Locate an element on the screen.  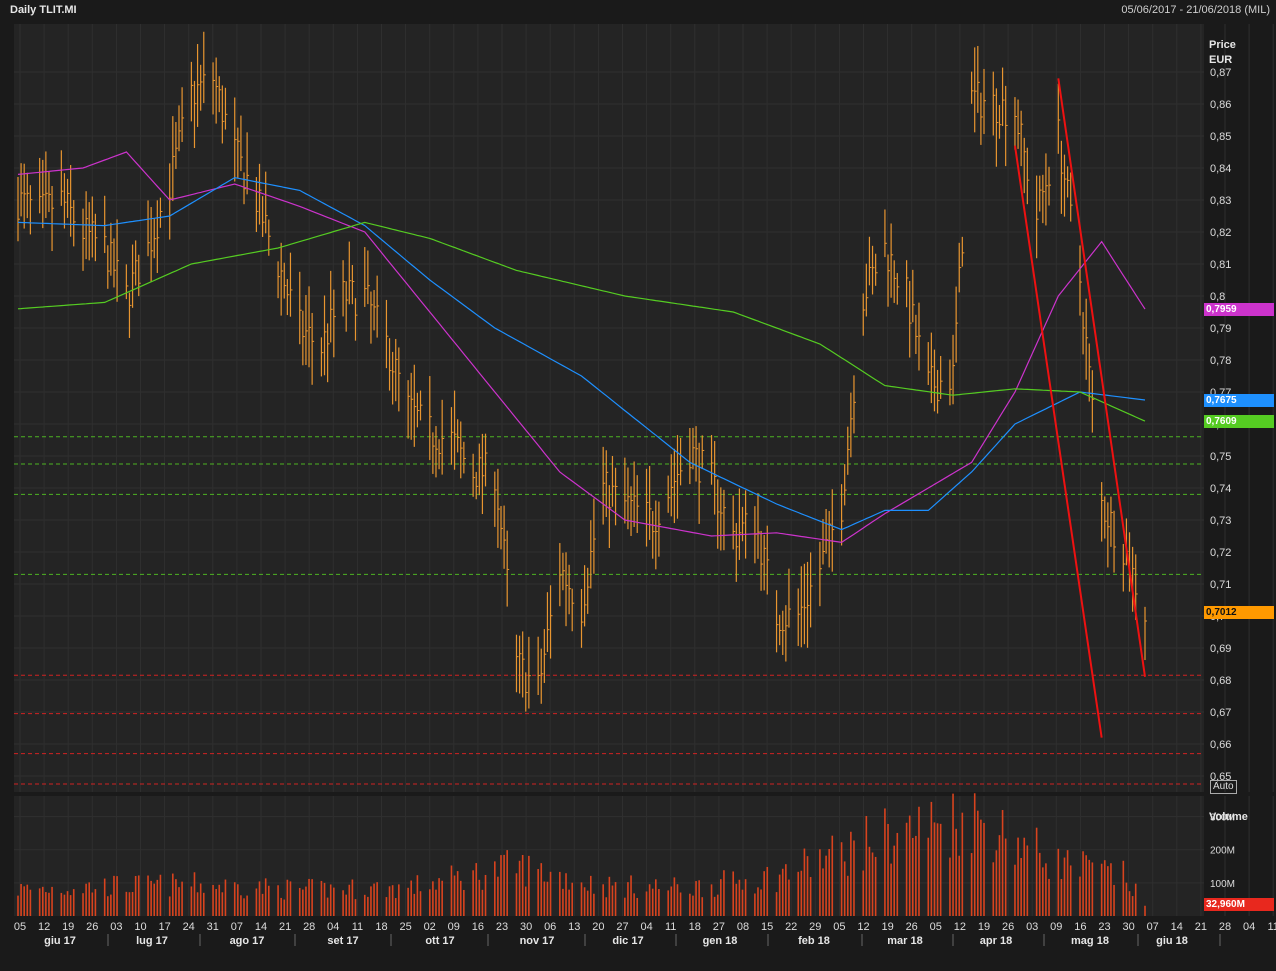
price-tick-label: 0,71 is located at coordinates (1220, 585).